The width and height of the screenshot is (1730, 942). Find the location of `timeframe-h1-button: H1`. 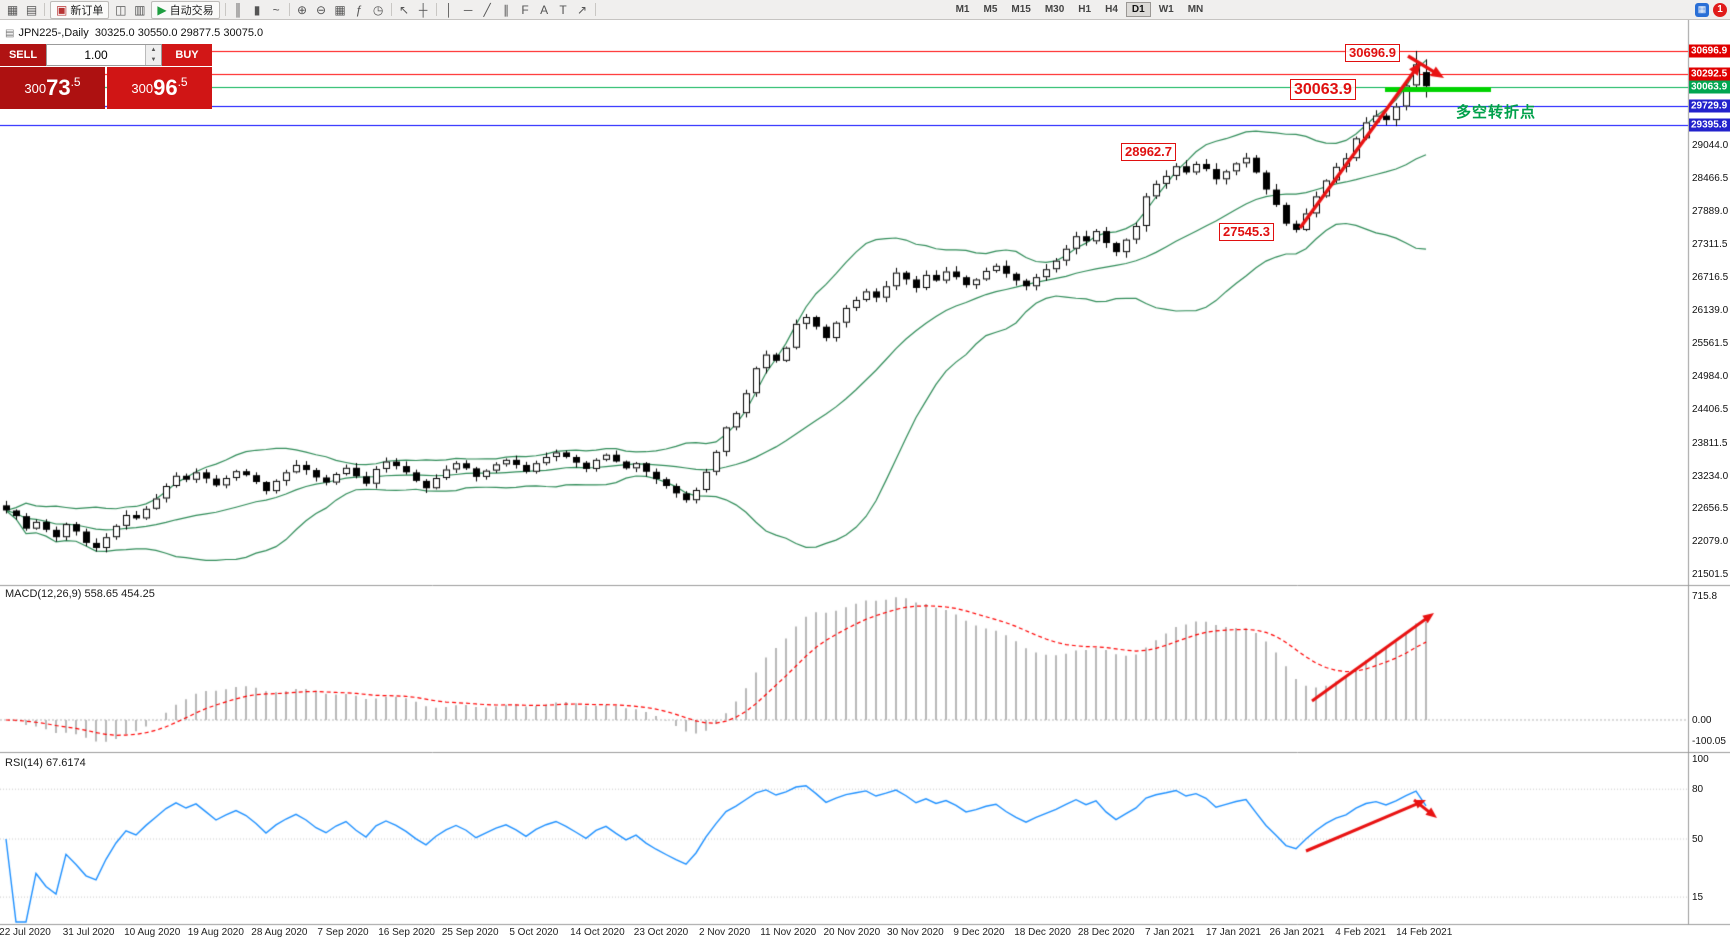

timeframe-h1-button: H1 is located at coordinates (1085, 9).